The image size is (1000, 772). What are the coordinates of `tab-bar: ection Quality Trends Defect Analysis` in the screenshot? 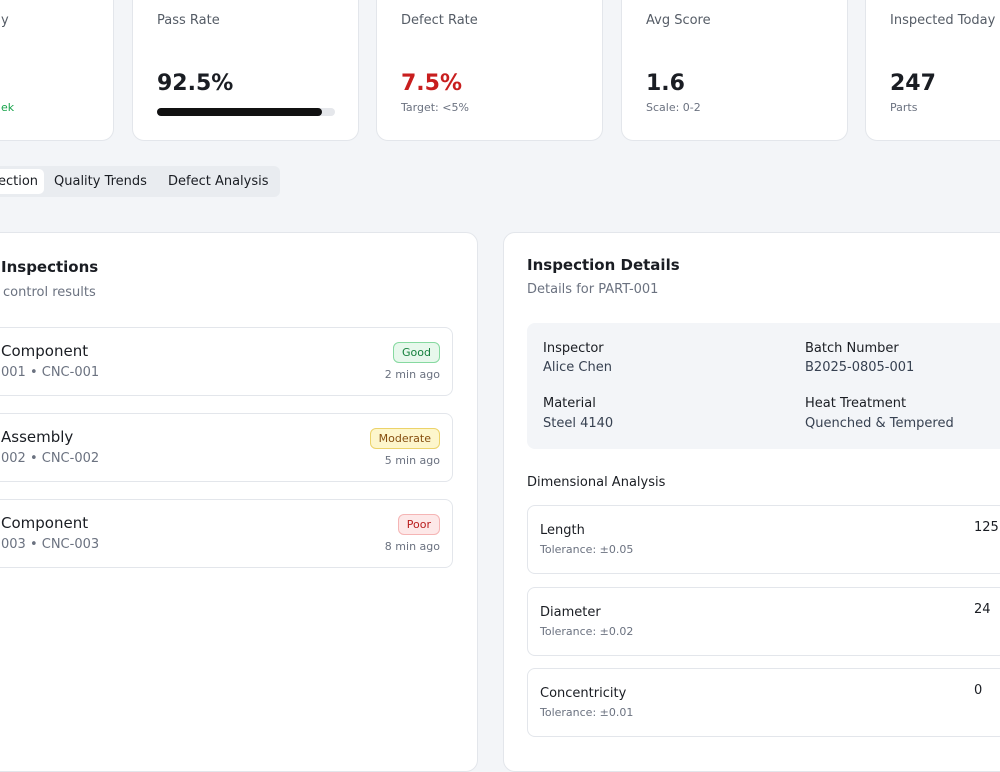 It's located at (140, 181).